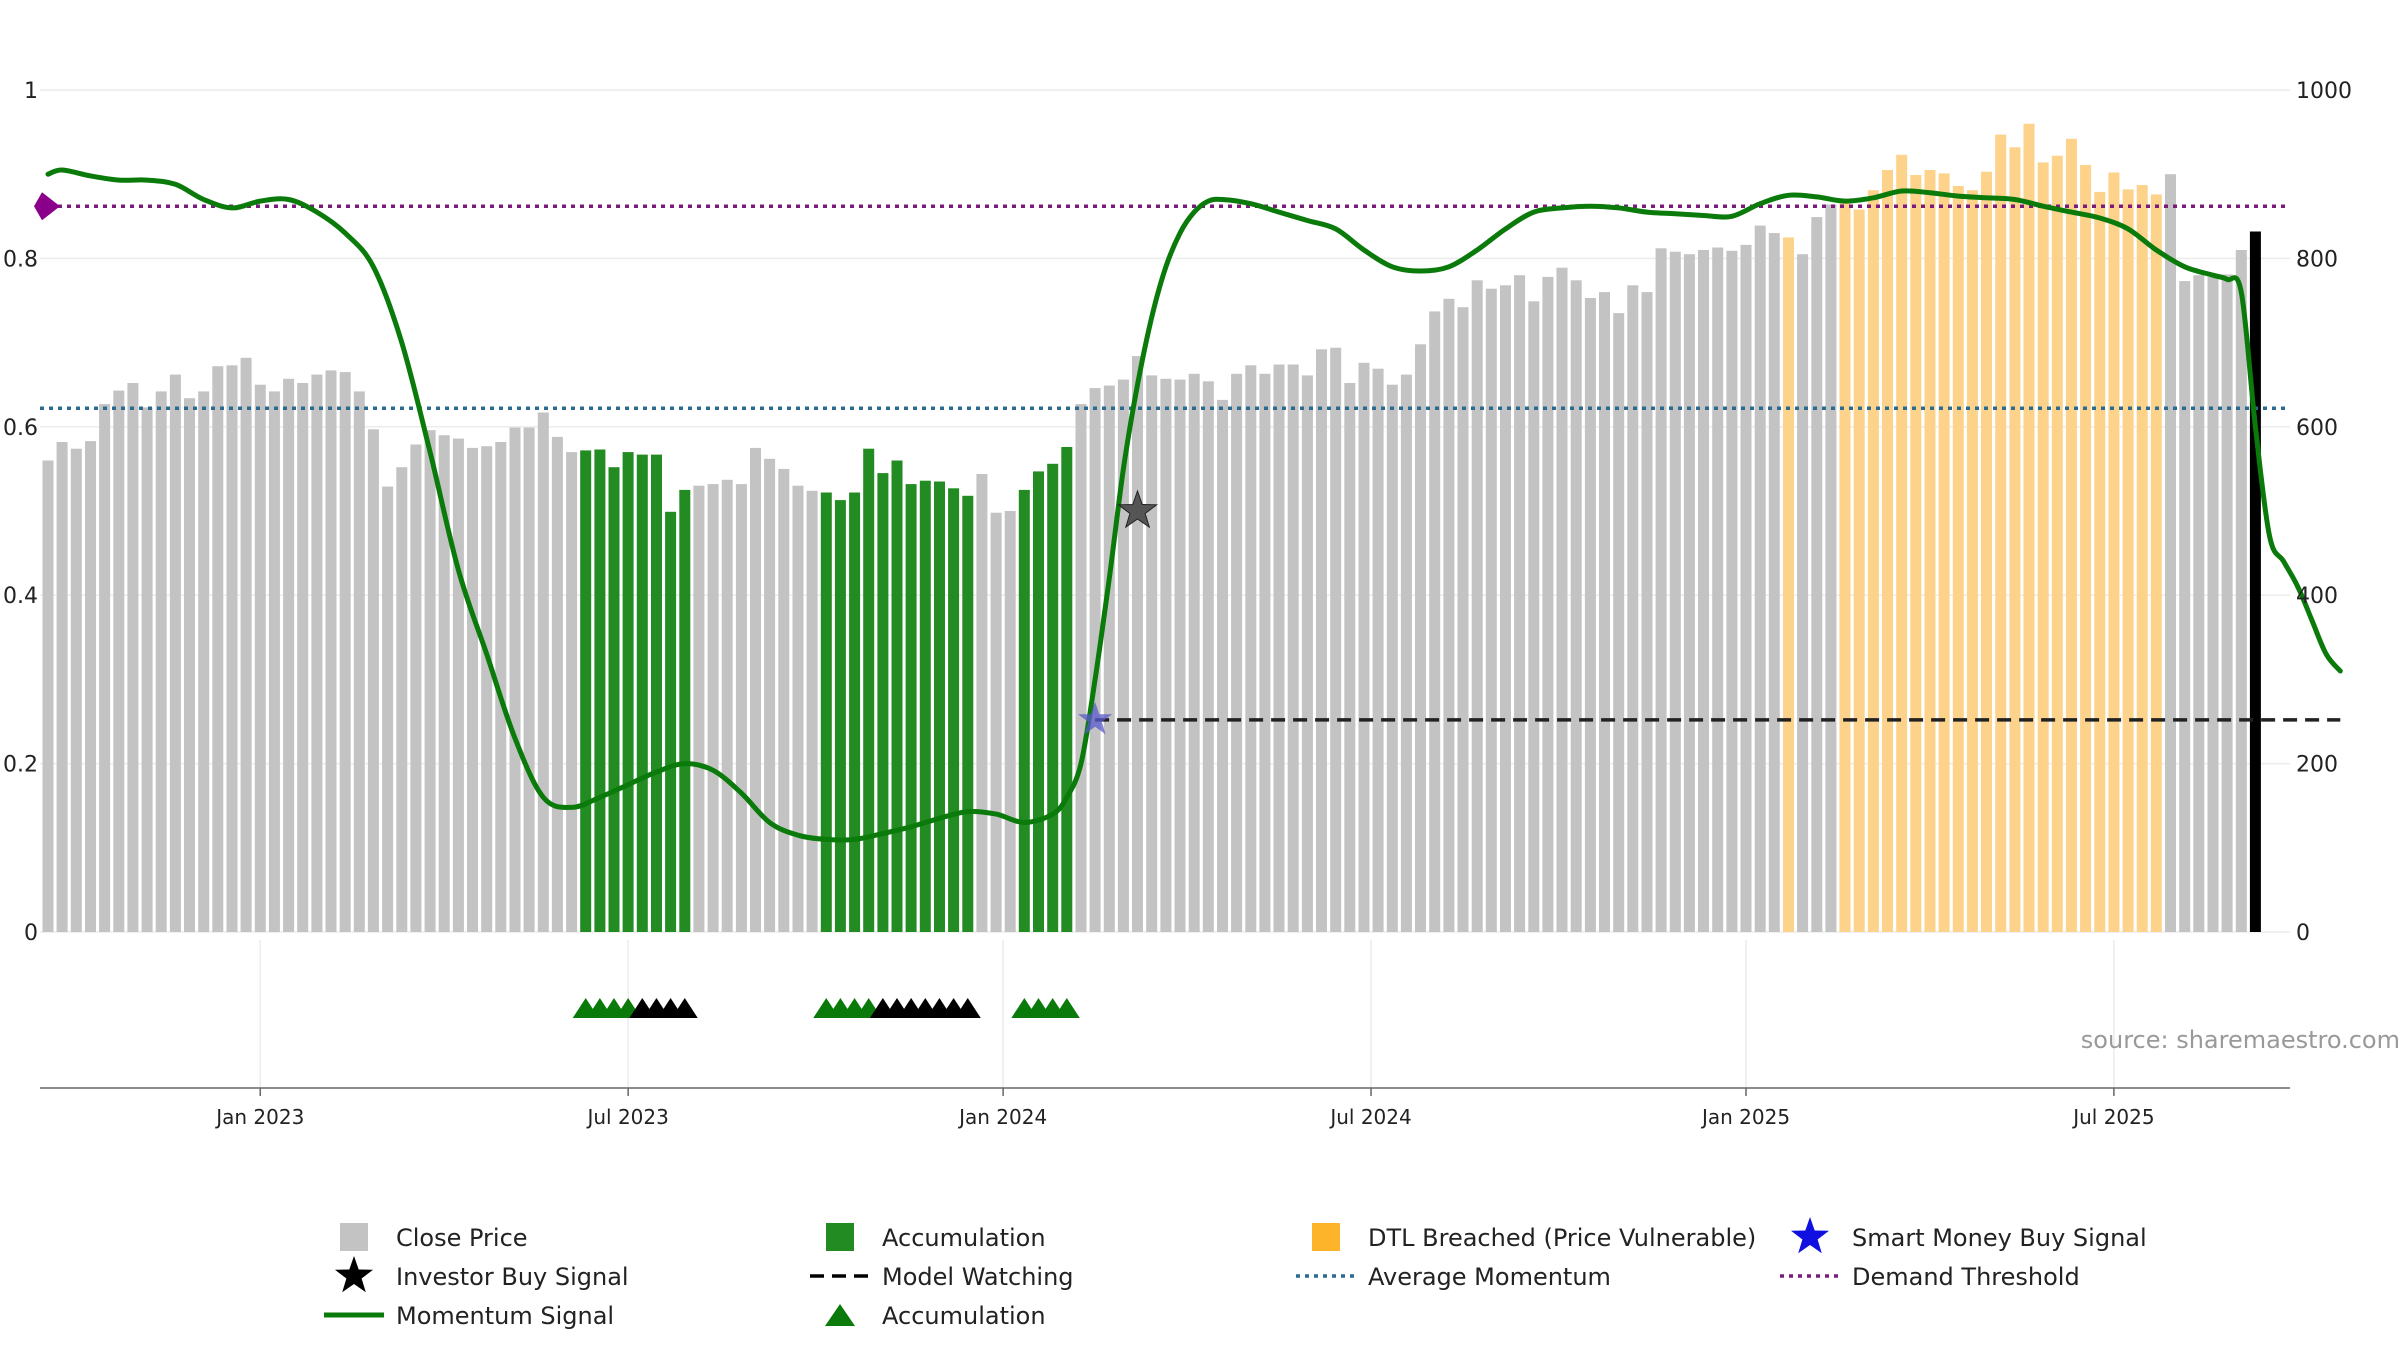  What do you see at coordinates (20, 765) in the screenshot?
I see `left-tick-label: 0.2` at bounding box center [20, 765].